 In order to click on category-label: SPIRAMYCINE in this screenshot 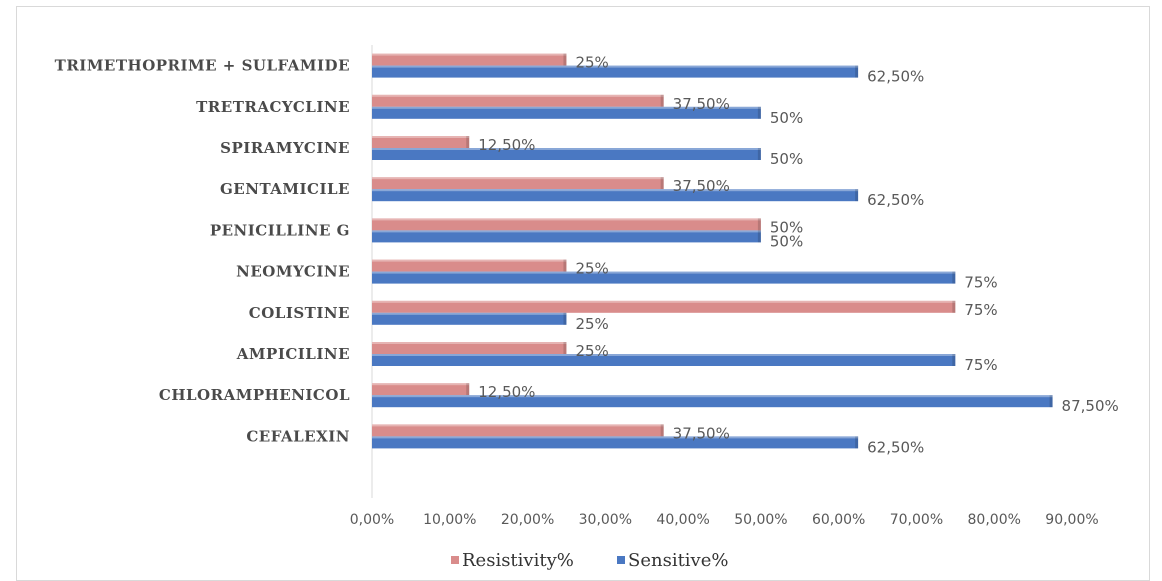, I will do `click(285, 148)`.